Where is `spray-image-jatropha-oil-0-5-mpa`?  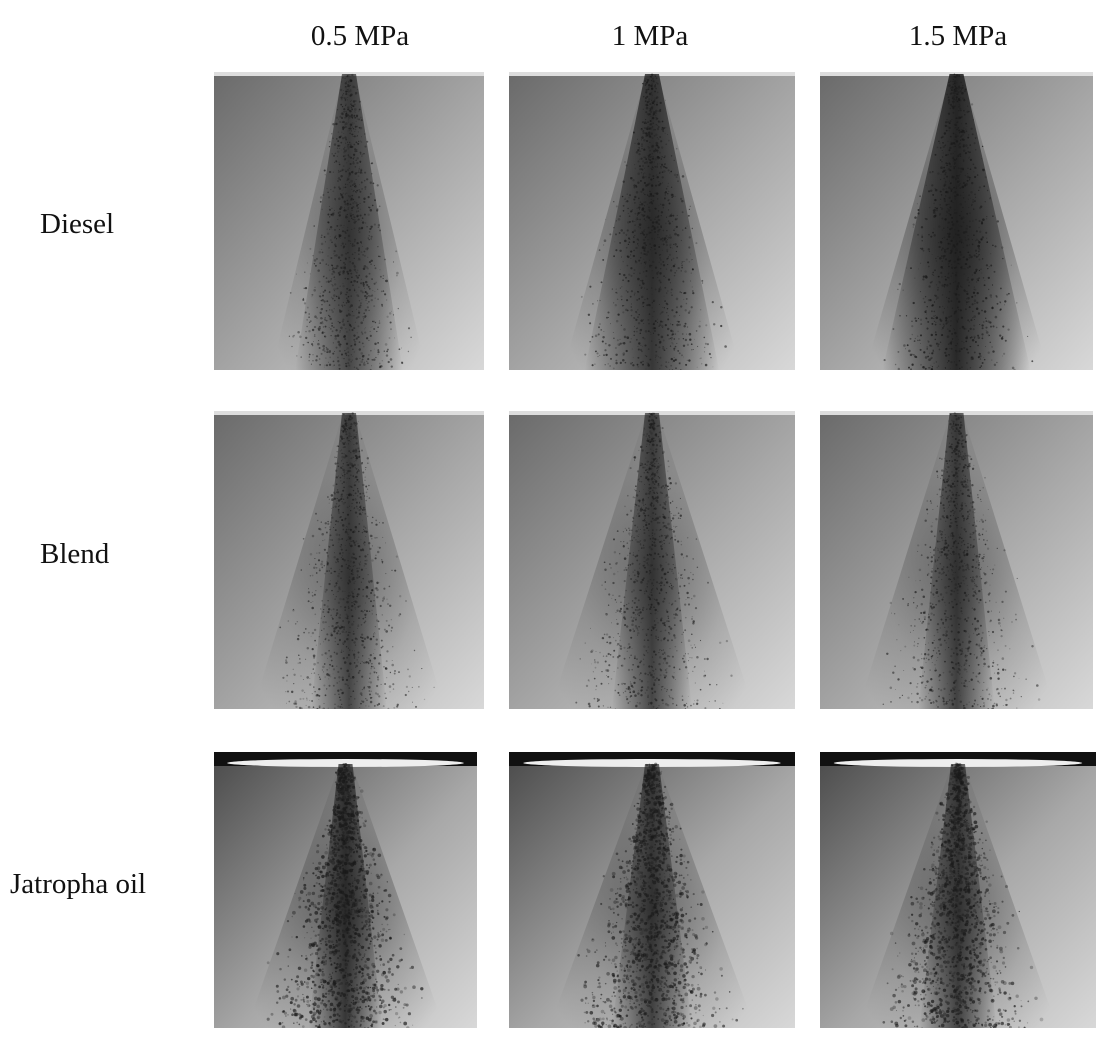 spray-image-jatropha-oil-0-5-mpa is located at coordinates (345, 890).